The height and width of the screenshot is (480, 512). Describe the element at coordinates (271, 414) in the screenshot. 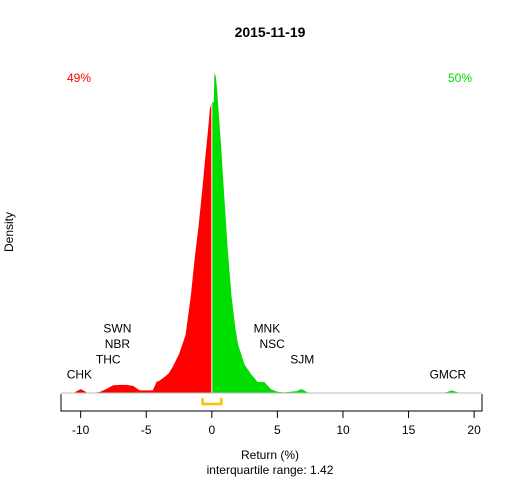

I see `x-axis: -10 -5 0 5 10 15 20` at that location.